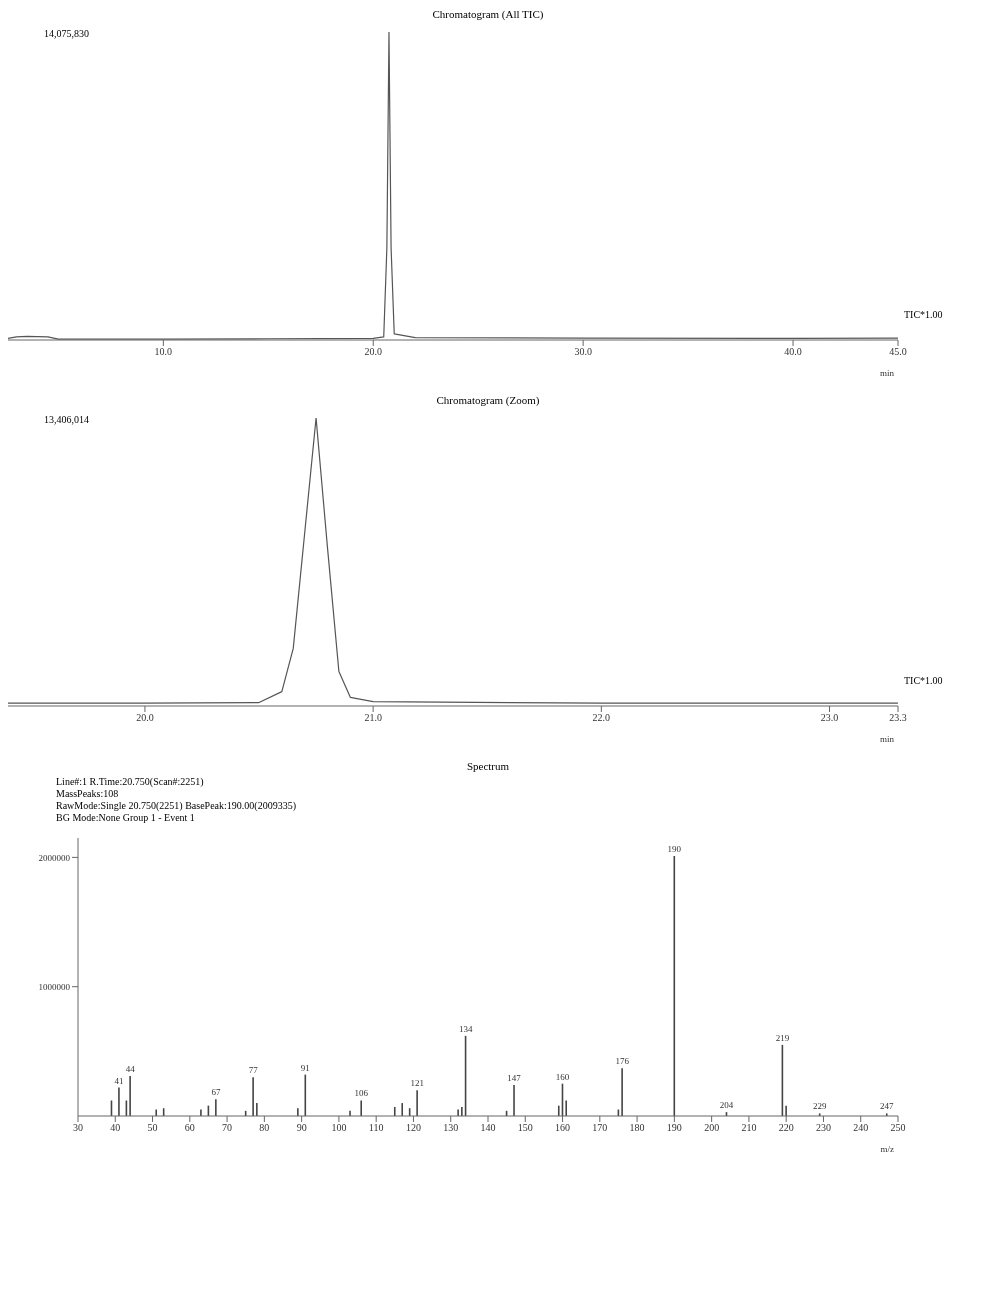 This screenshot has width=986, height=1297. What do you see at coordinates (163, 352) in the screenshot?
I see `x-tick-label: 10.0` at bounding box center [163, 352].